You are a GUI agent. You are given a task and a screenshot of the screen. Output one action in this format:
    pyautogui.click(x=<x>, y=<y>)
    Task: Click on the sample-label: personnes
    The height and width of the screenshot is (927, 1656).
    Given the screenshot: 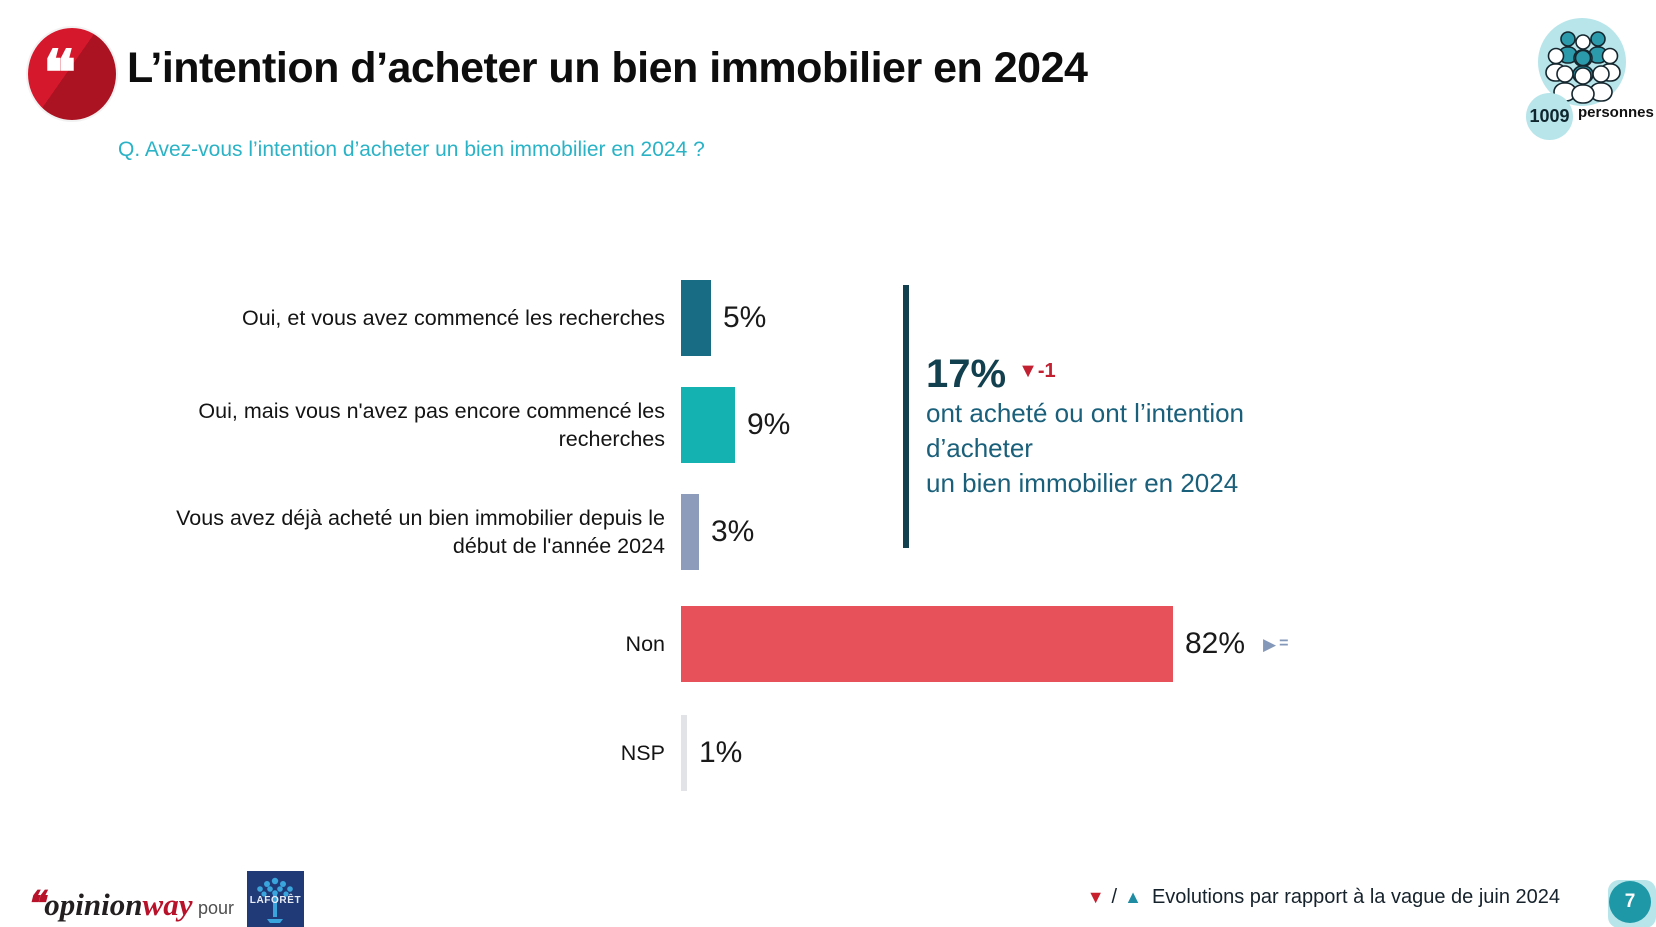 What is the action you would take?
    pyautogui.click(x=1616, y=112)
    